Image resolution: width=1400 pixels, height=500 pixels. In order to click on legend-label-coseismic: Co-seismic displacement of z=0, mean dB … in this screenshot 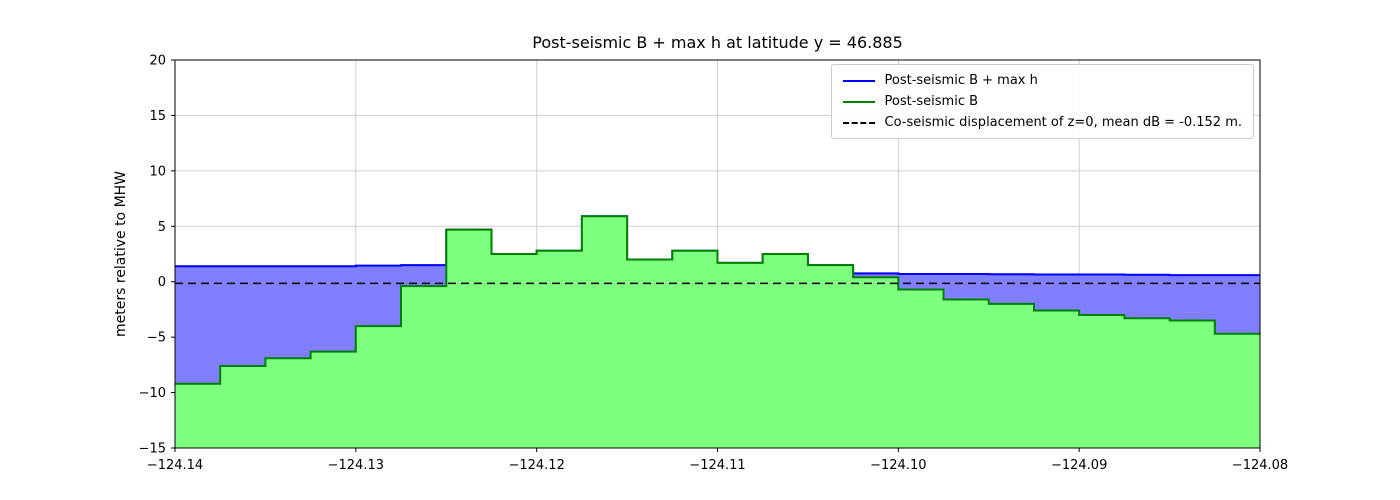, I will do `click(1063, 122)`.